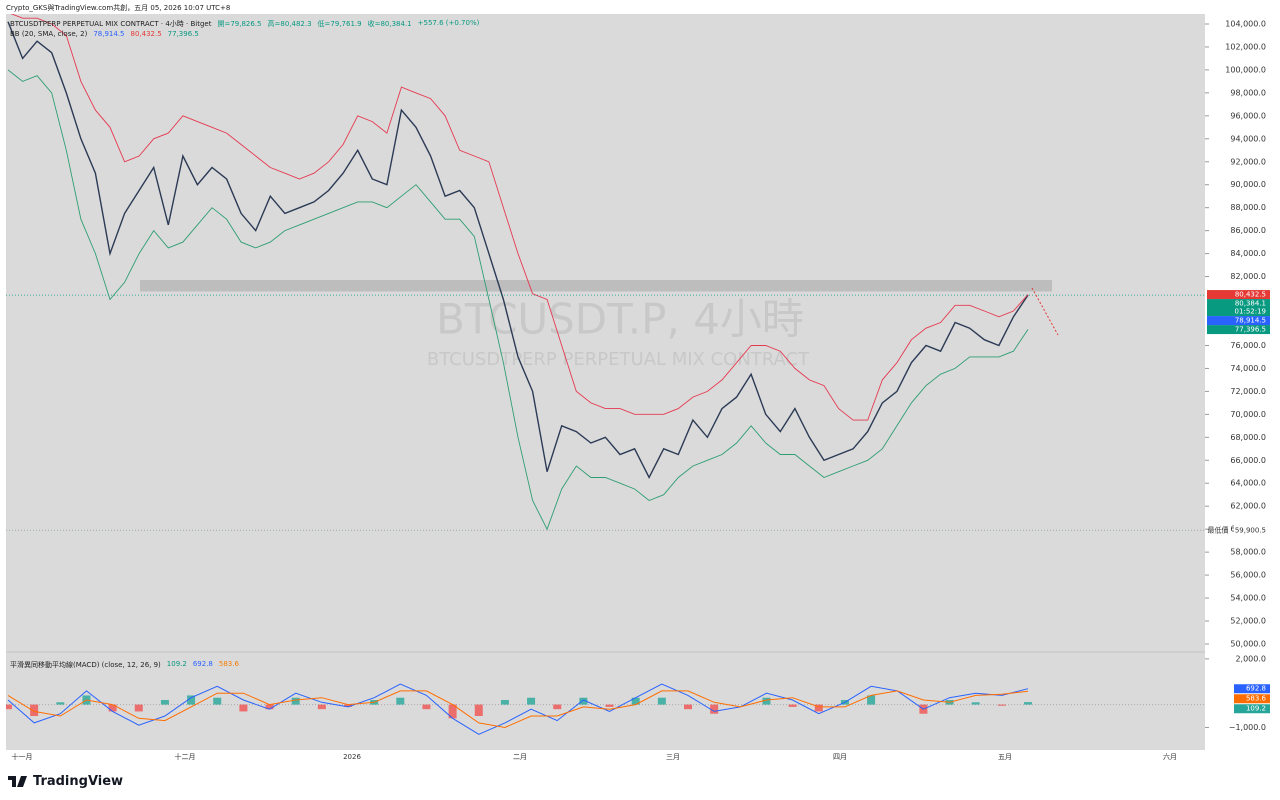 The image size is (1280, 800). Describe the element at coordinates (1248, 368) in the screenshot. I see `y-tick-label: 74,000.0` at that location.